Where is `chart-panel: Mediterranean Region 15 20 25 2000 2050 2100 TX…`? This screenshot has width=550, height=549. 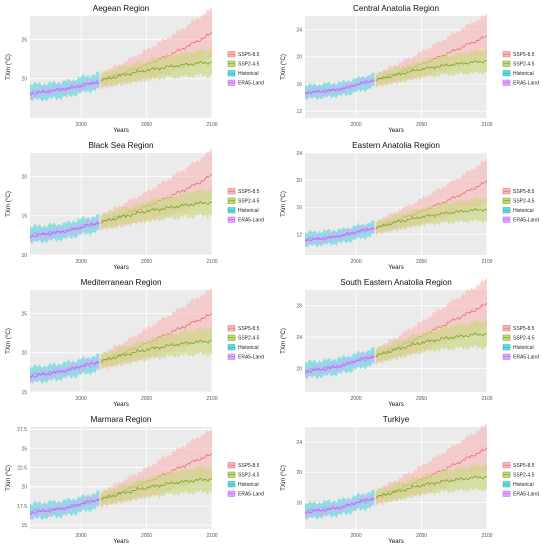 chart-panel: Mediterranean Region 15 20 25 2000 2050 2100 TX… is located at coordinates (137, 342).